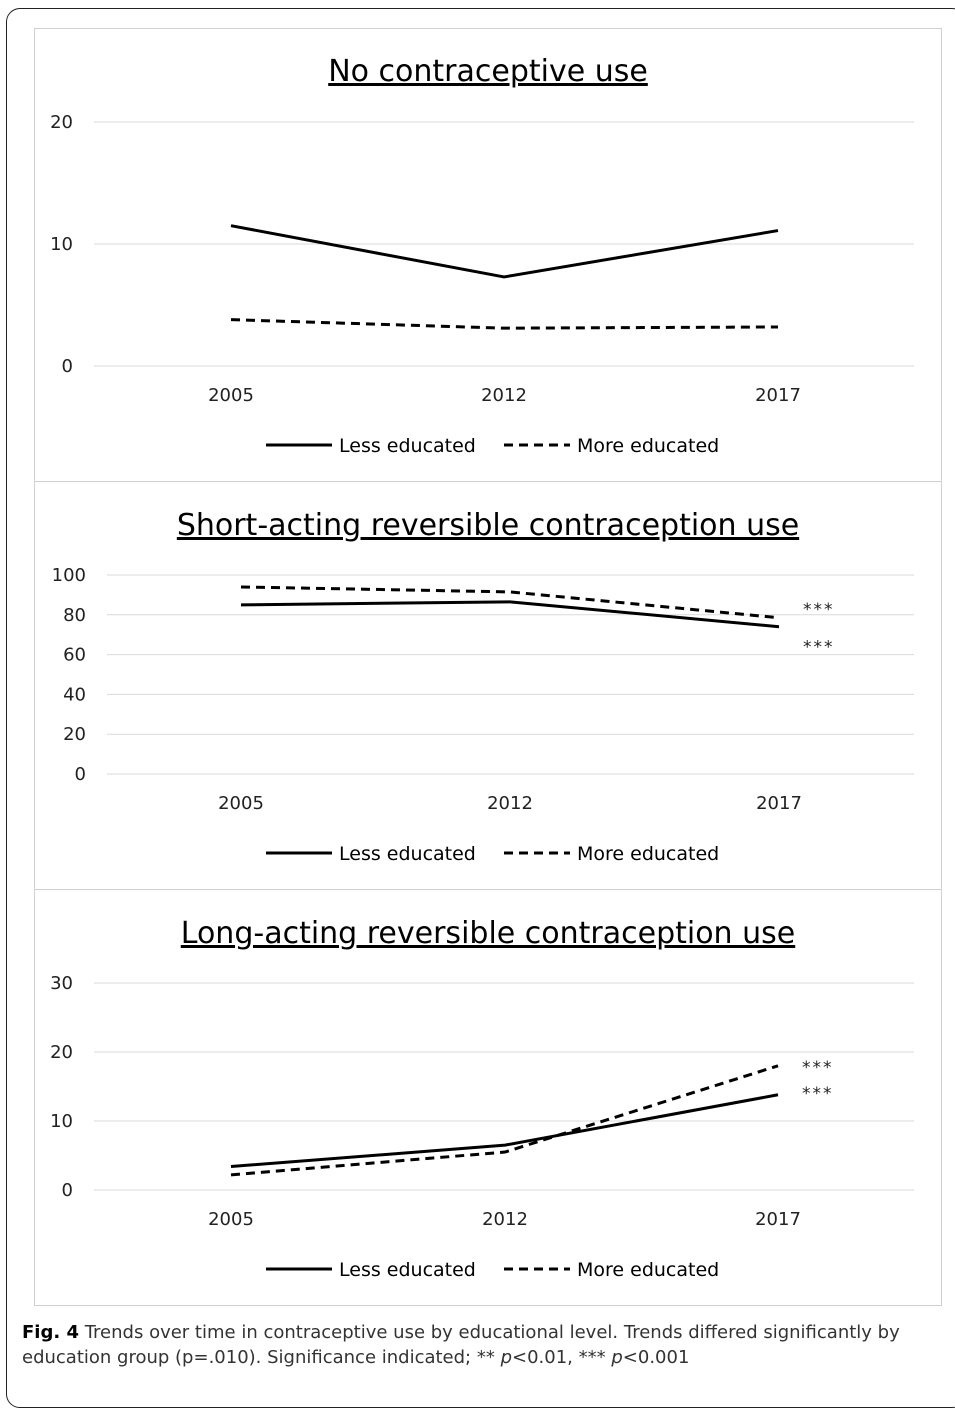 This screenshot has width=955, height=1408. Describe the element at coordinates (69, 575) in the screenshot. I see `y-tick-label: 100` at that location.